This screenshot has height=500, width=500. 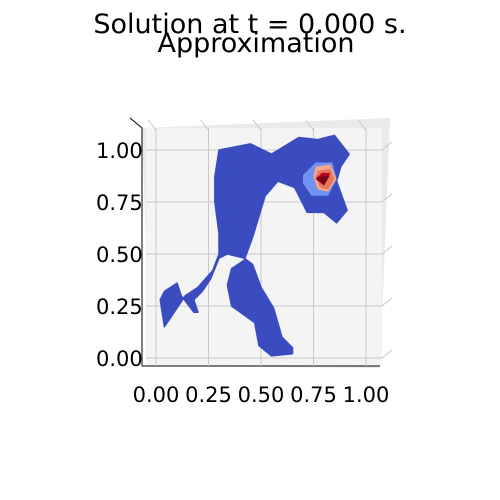 What do you see at coordinates (208, 395) in the screenshot?
I see `x-tick-label: 0.25` at bounding box center [208, 395].